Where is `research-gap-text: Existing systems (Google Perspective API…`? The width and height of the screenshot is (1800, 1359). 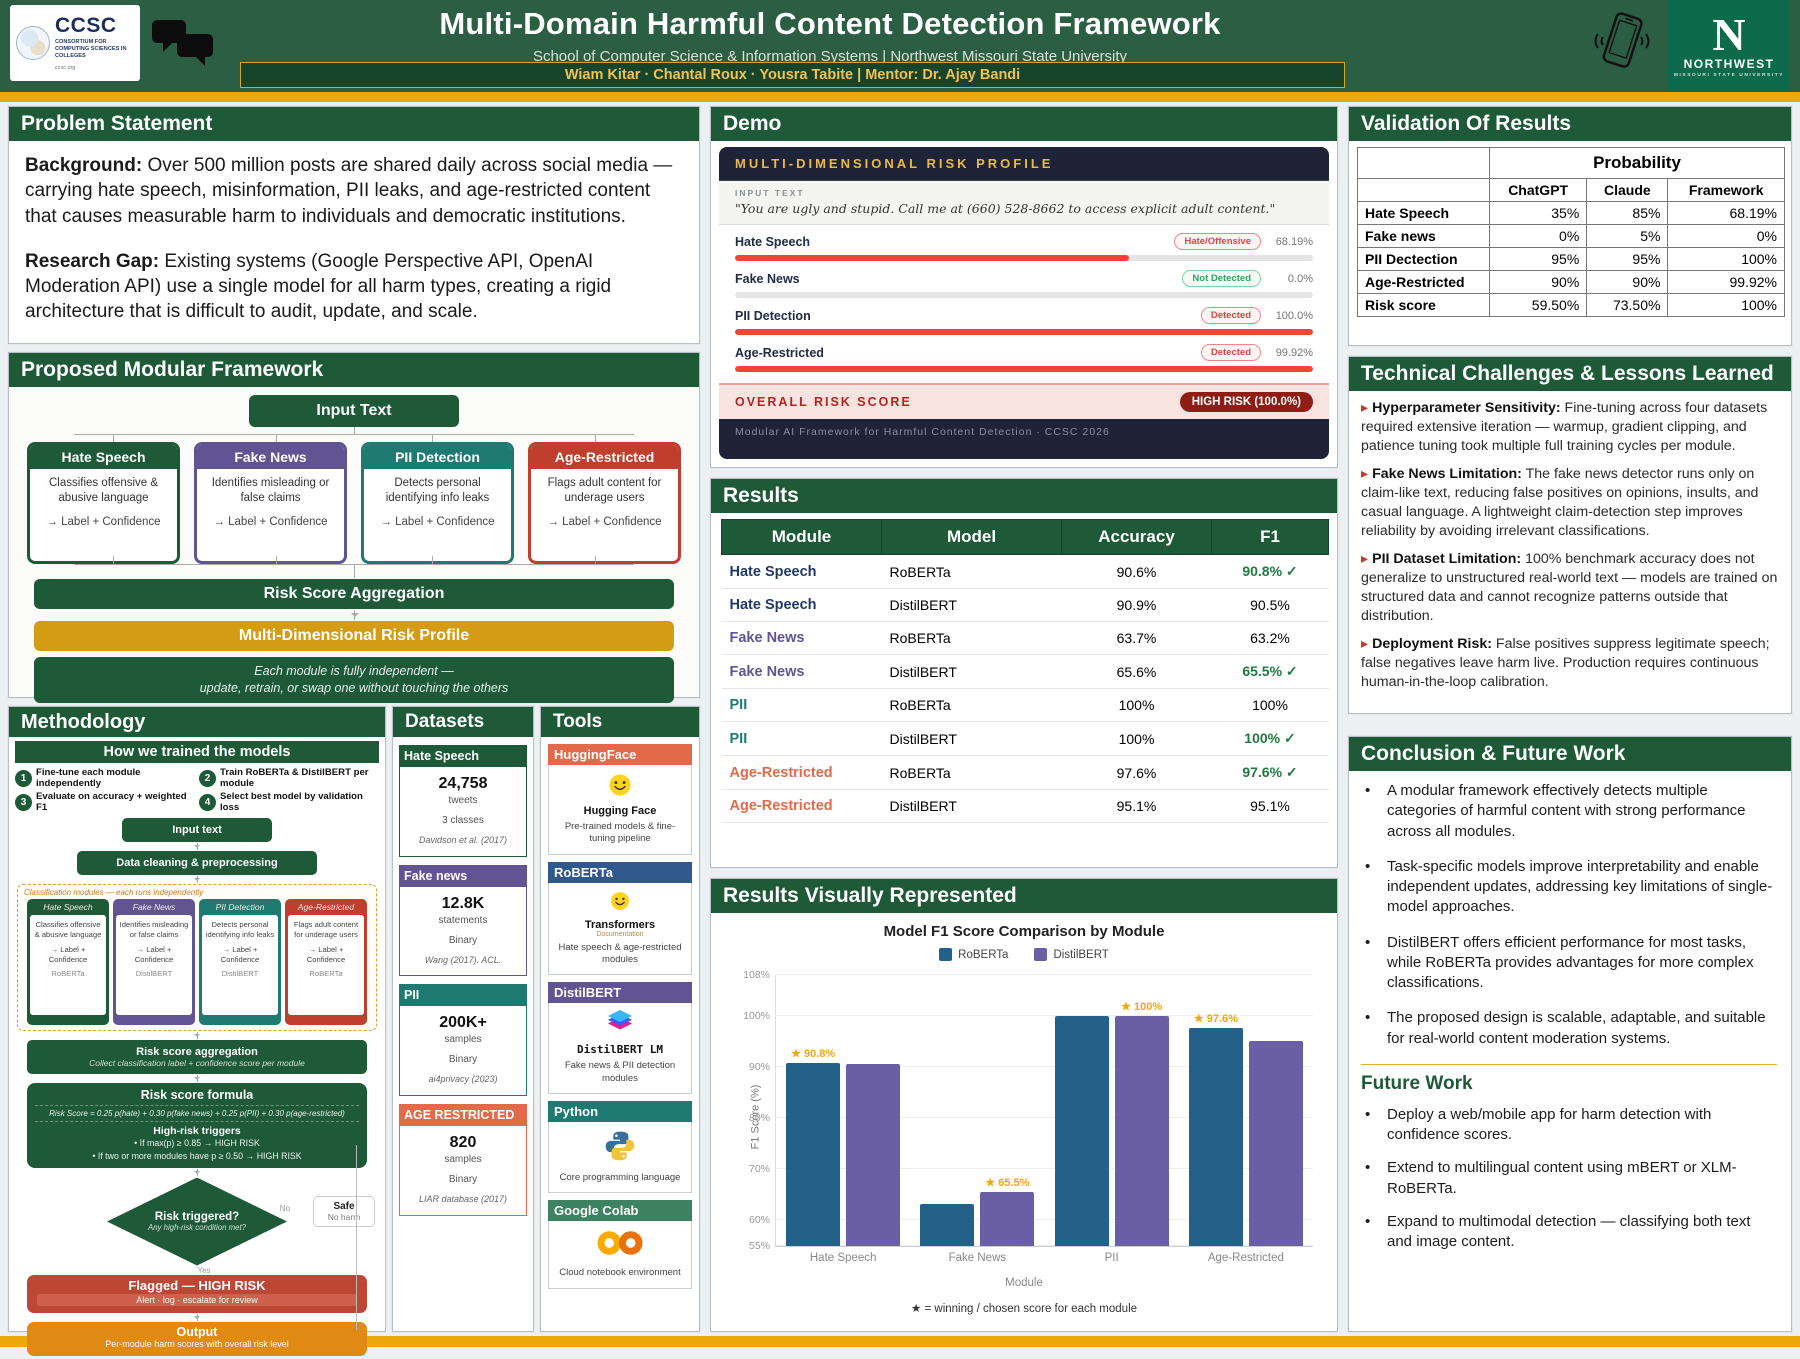
research-gap-text: Existing systems (Google Perspective API… is located at coordinates (318, 286).